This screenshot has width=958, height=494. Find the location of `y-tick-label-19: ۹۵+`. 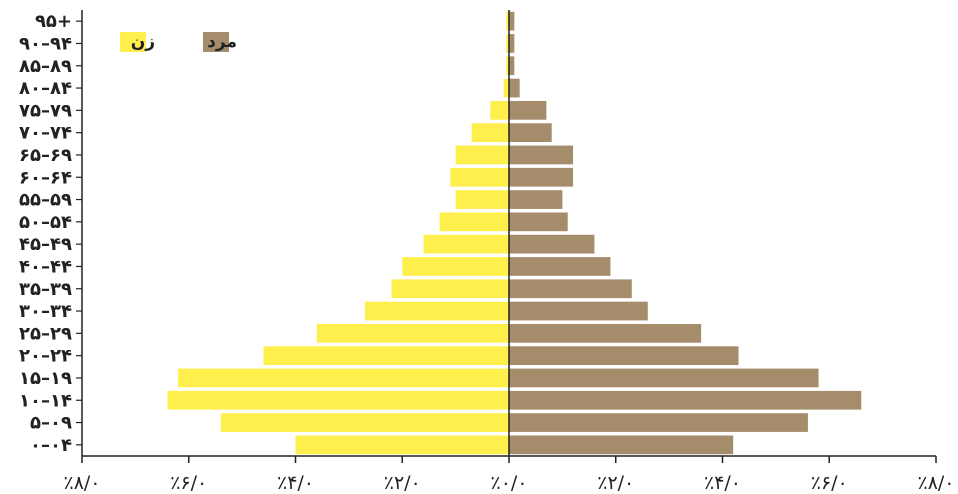

y-tick-label-19: ۹۵+ is located at coordinates (53, 21).